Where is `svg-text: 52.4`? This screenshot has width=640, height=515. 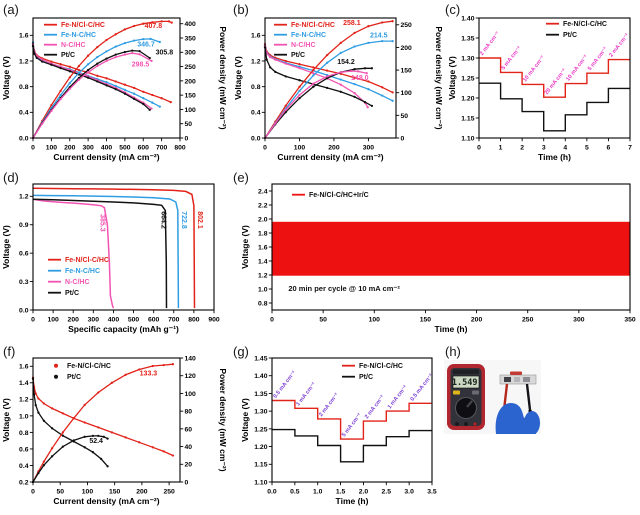 svg-text: 52.4 is located at coordinates (96, 441).